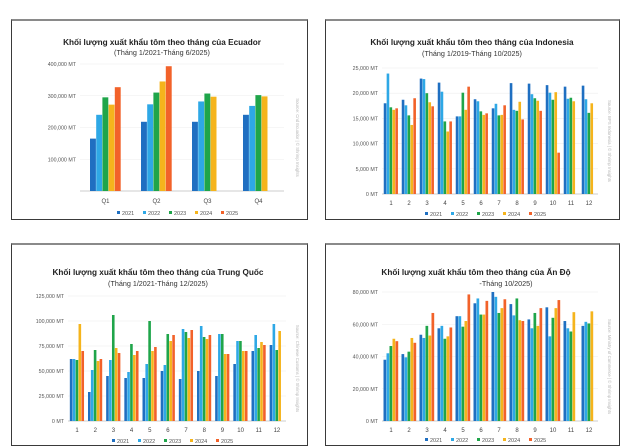 This screenshot has height=447, width=623. What do you see at coordinates (191, 440) in the screenshot?
I see `legend-swatch-2024` at bounding box center [191, 440].